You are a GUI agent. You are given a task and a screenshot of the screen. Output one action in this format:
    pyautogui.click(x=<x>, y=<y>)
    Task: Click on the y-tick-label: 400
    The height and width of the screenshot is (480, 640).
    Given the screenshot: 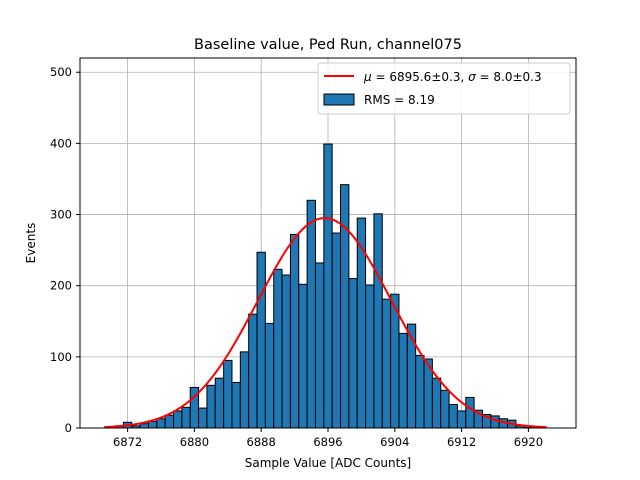 What is the action you would take?
    pyautogui.click(x=61, y=143)
    